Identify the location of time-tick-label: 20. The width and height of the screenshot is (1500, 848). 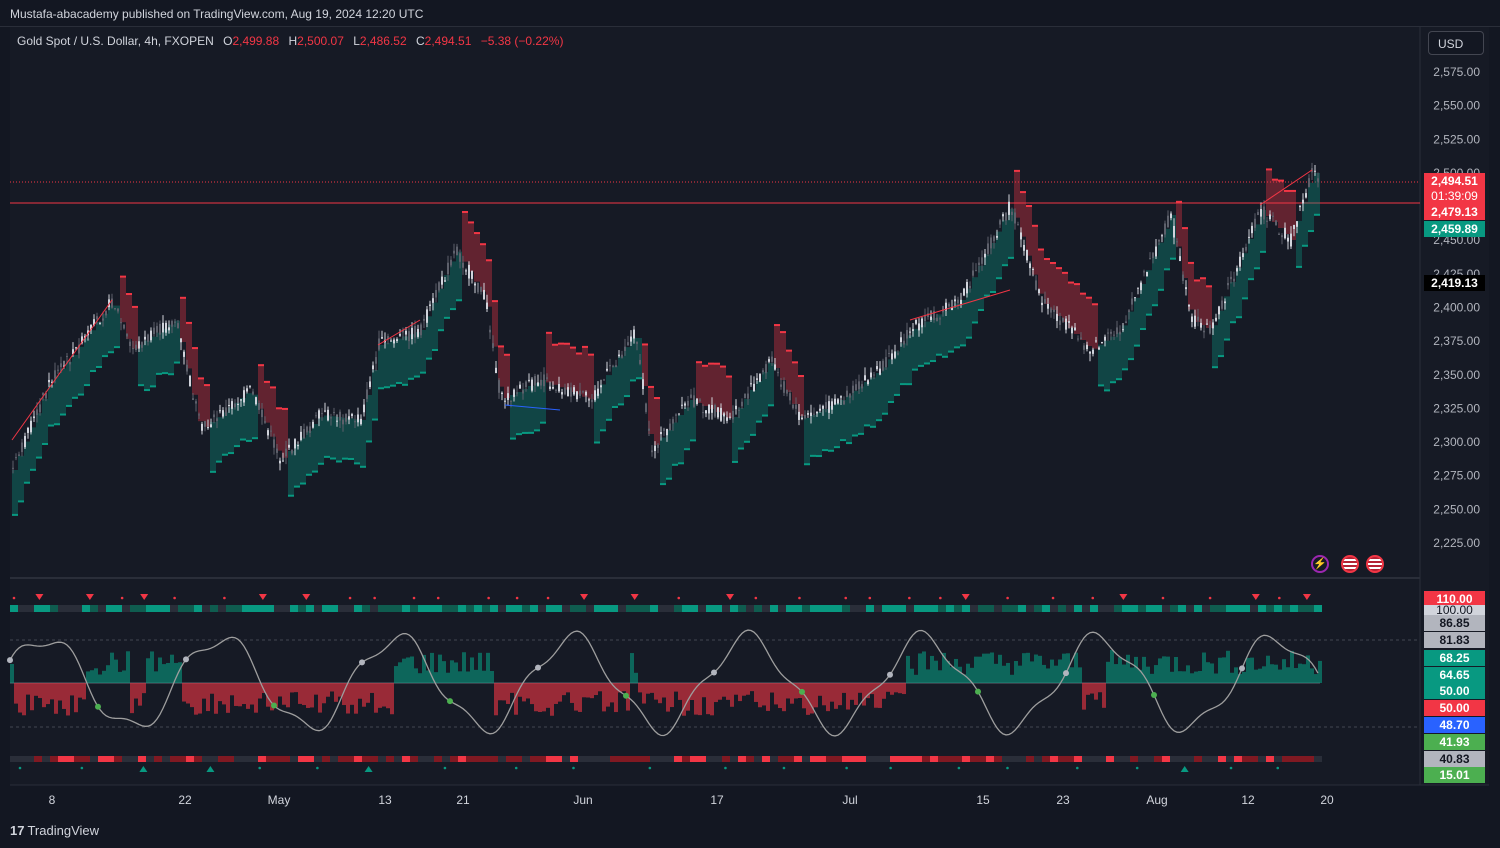
(1327, 800).